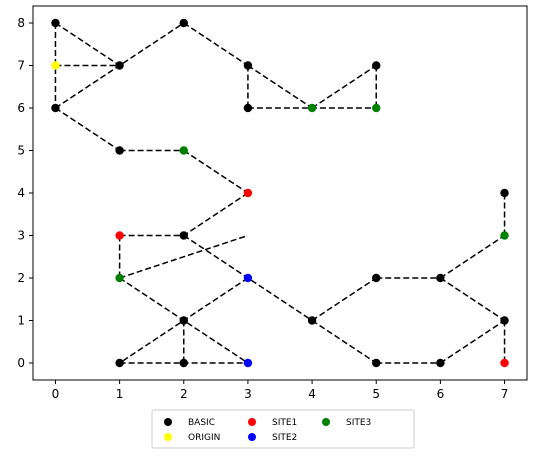  Describe the element at coordinates (21, 23) in the screenshot. I see `y-tick-label-8: 8` at that location.